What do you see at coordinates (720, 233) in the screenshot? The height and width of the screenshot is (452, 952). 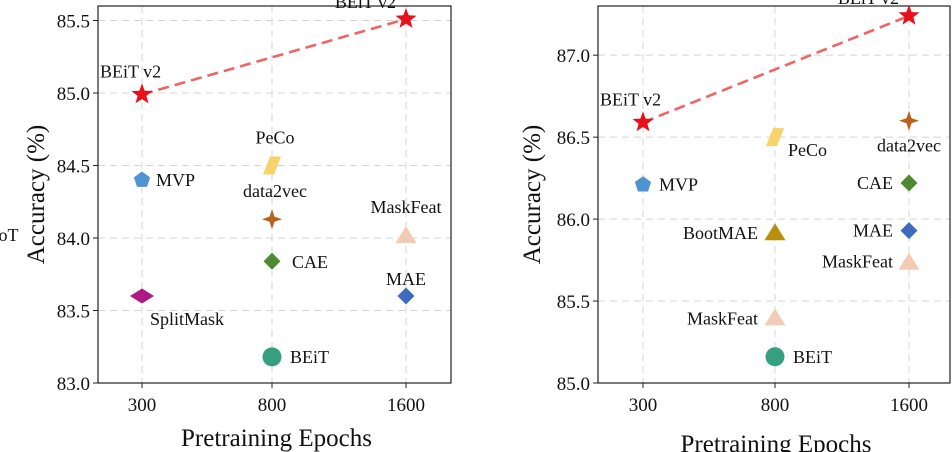 I see `point-label-bootmae: BootMAE` at bounding box center [720, 233].